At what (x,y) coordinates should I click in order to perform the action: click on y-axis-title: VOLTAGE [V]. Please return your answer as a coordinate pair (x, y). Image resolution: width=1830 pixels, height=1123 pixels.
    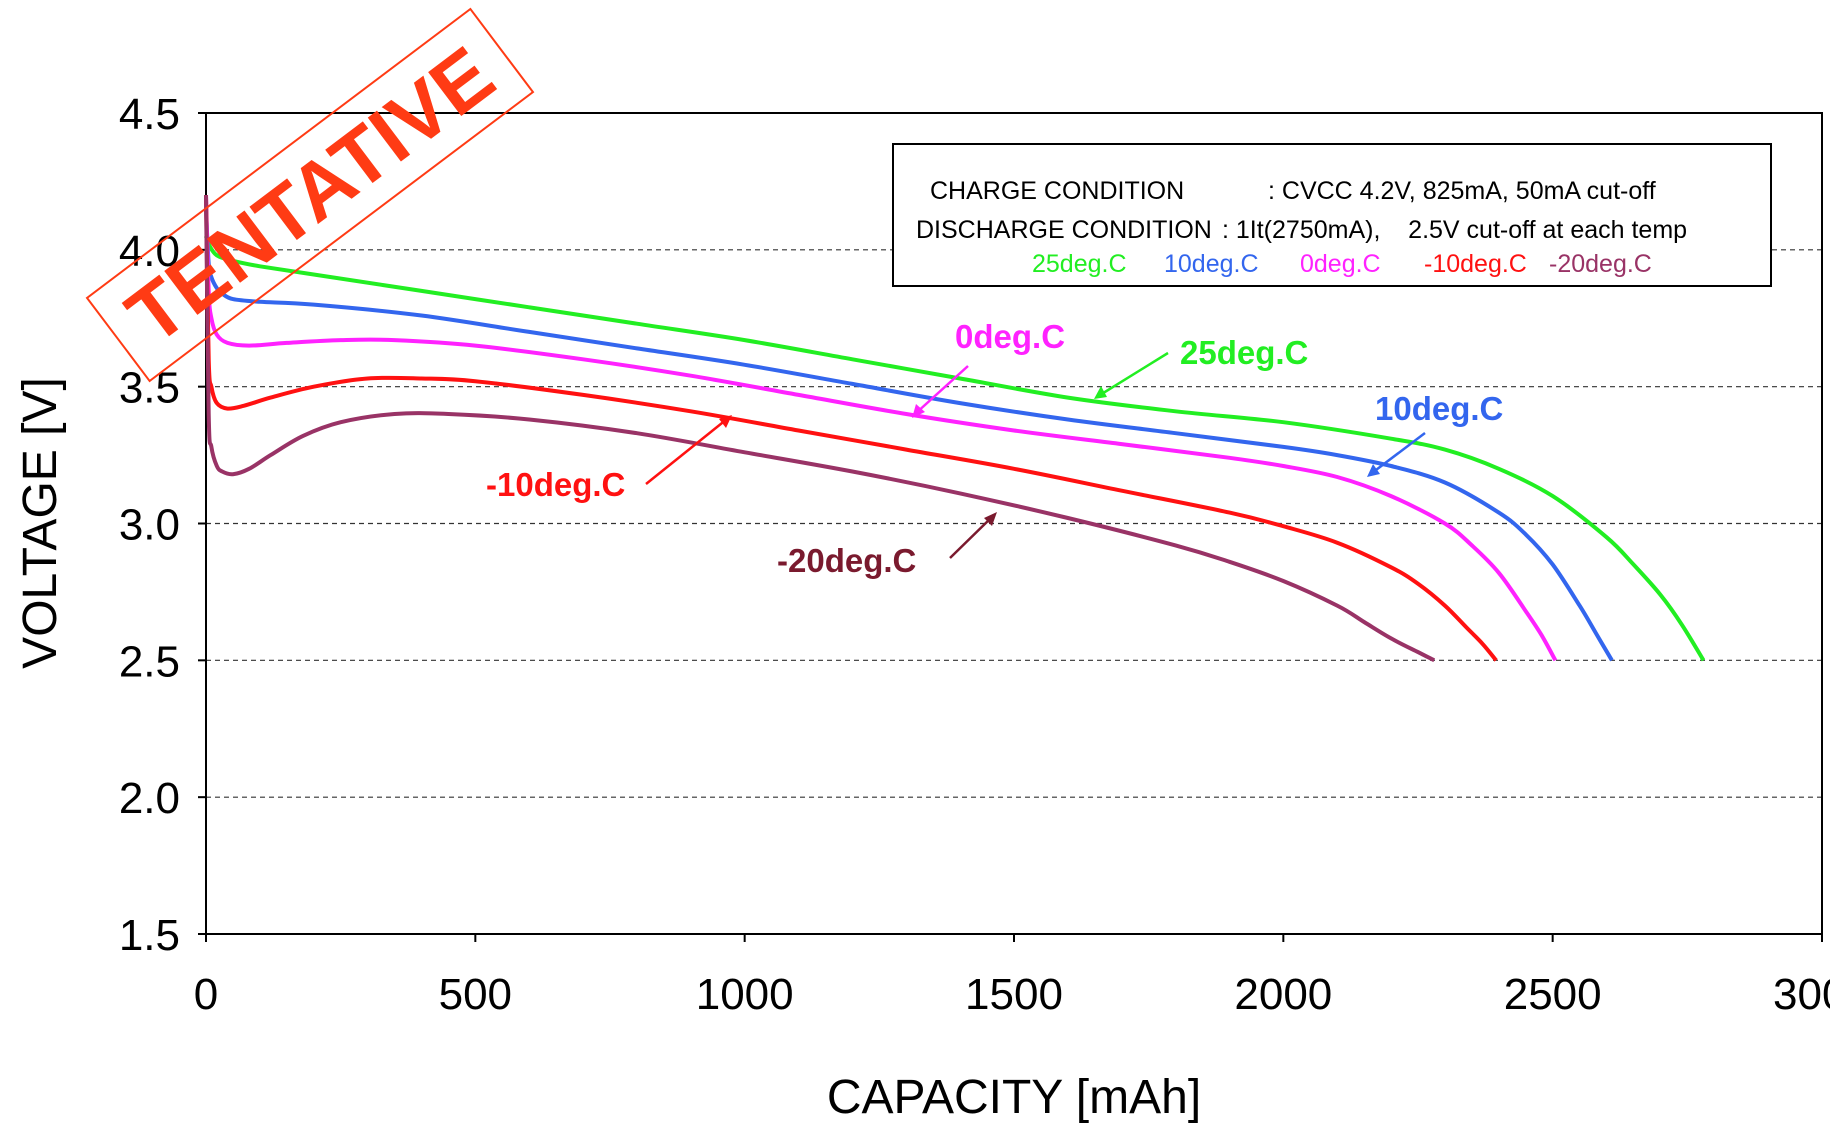
    Looking at the image, I should click on (40, 523).